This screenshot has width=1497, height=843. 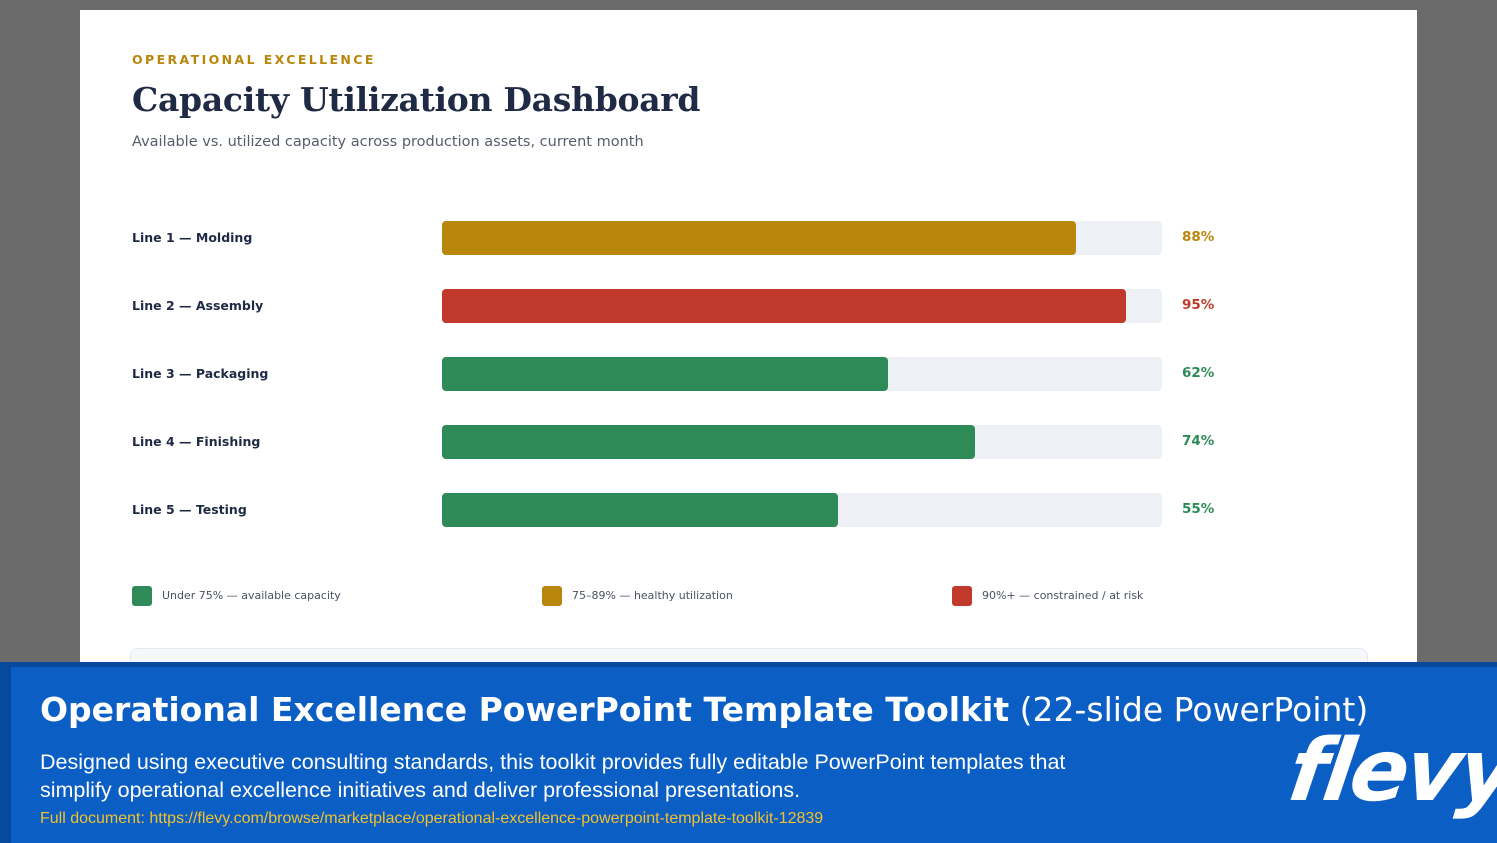 I want to click on legend-label: 90%+ — constrained / at risk, so click(x=1063, y=595).